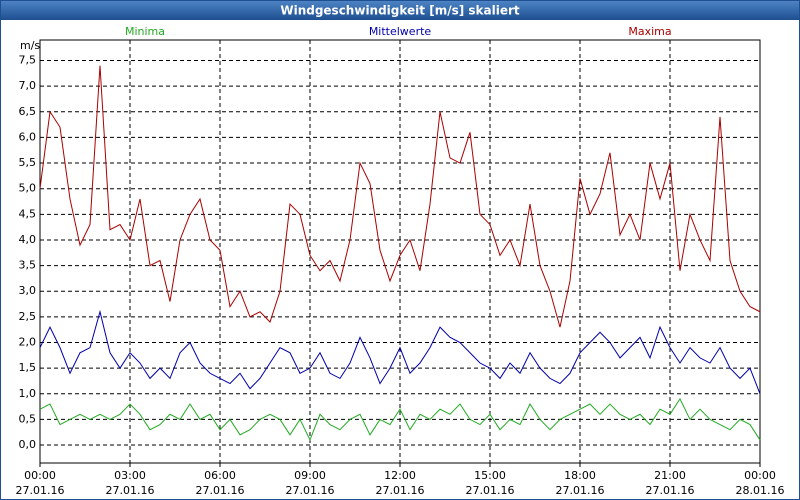 The height and width of the screenshot is (500, 800). Describe the element at coordinates (310, 475) in the screenshot. I see `x-tick-label: 09:00` at that location.